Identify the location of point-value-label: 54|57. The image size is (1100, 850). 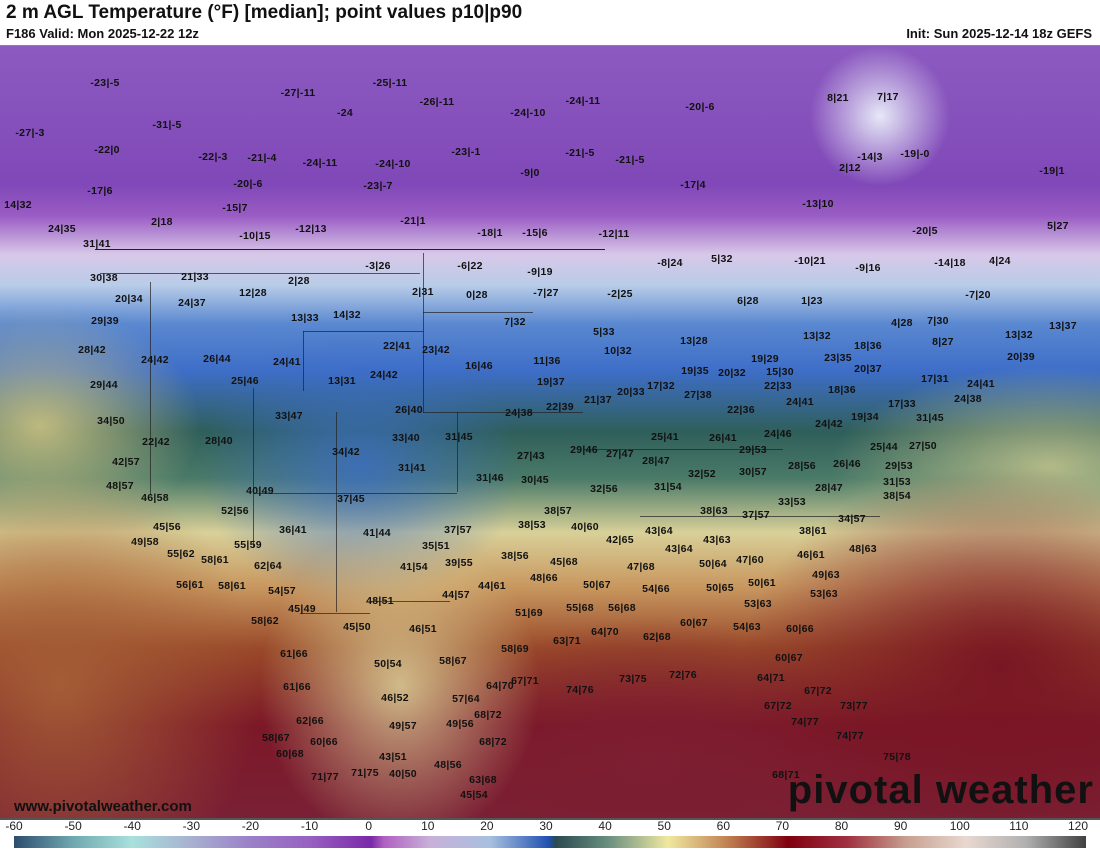
(282, 591).